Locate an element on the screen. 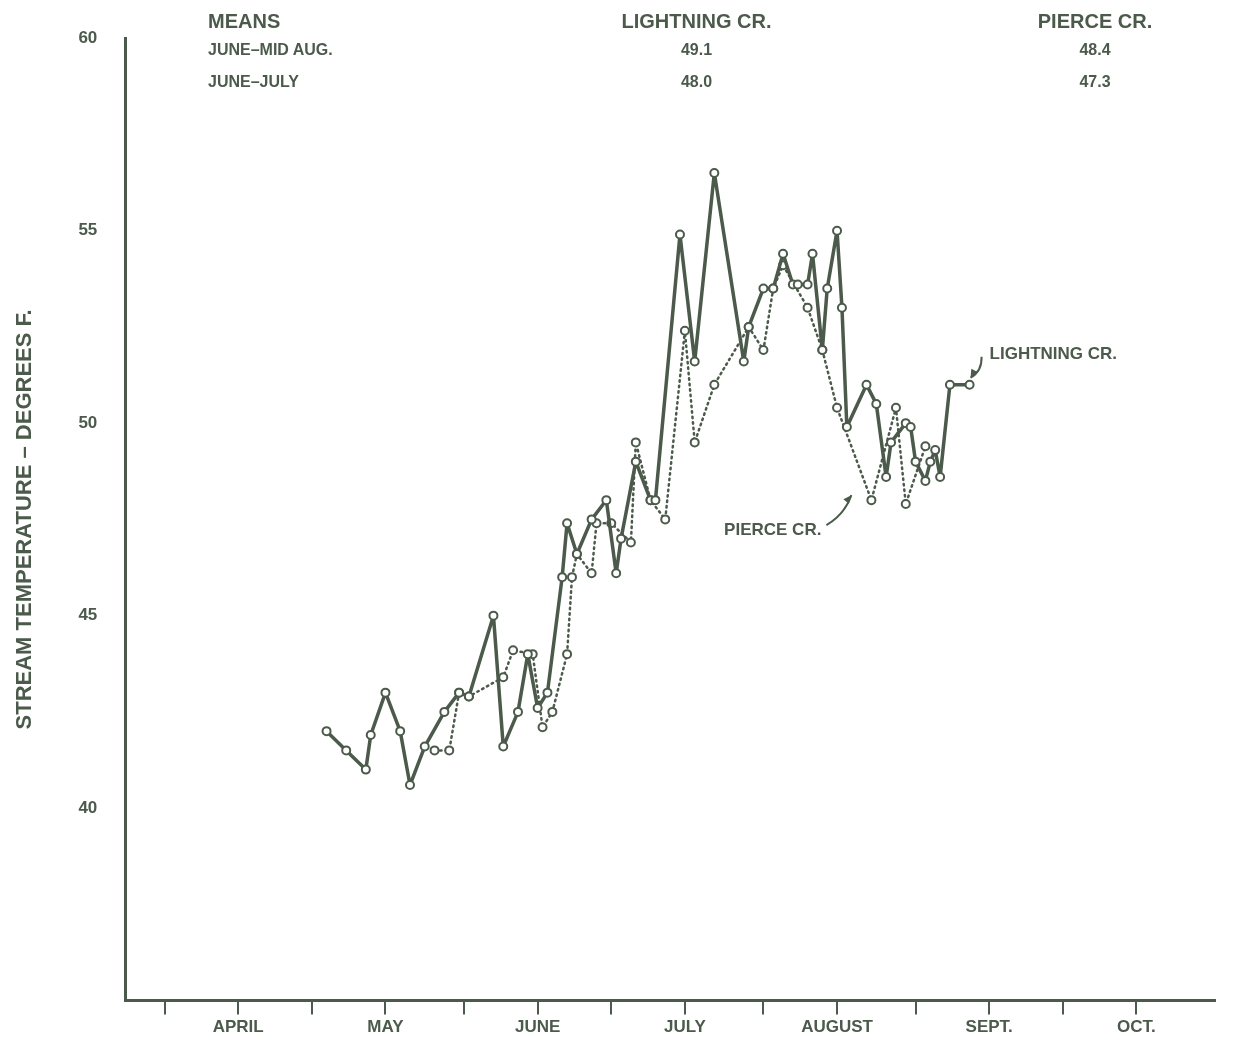 The width and height of the screenshot is (1233, 1049). annotation: 48.4 is located at coordinates (1095, 50).